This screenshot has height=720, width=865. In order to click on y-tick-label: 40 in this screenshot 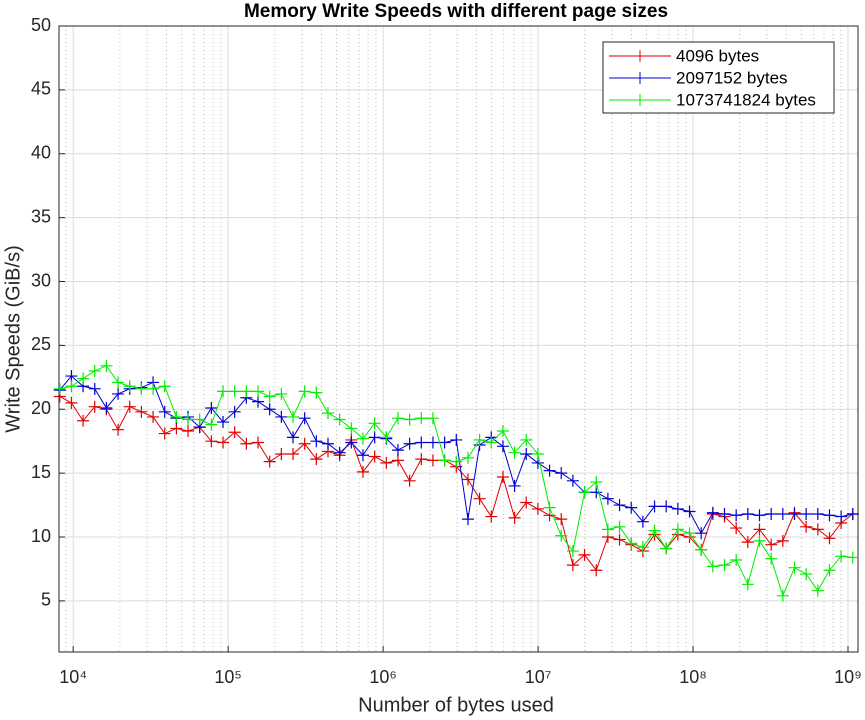, I will do `click(41, 153)`.